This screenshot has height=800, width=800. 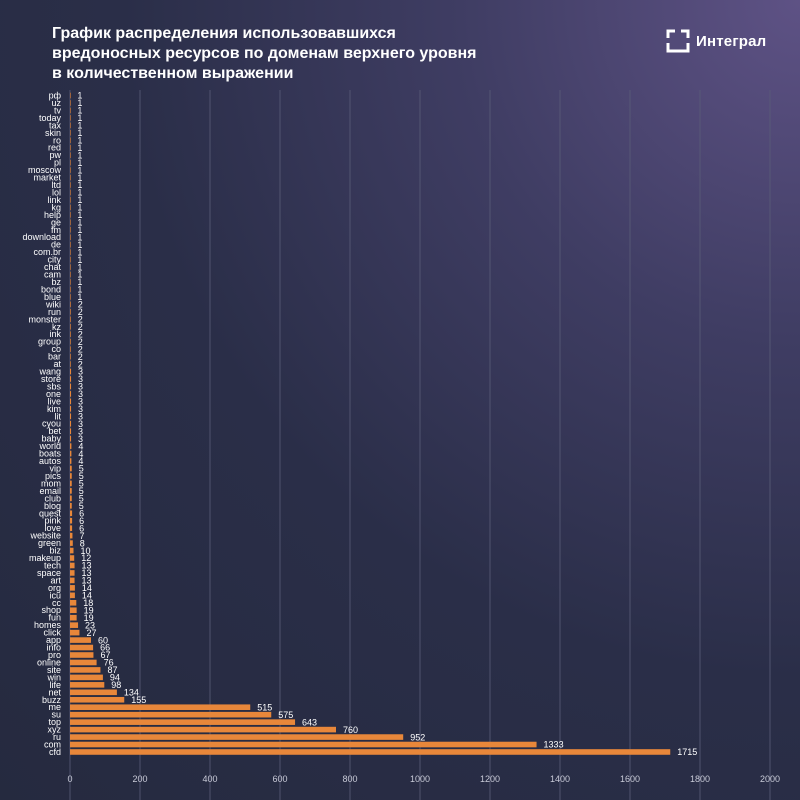 I want to click on category-label: love, so click(x=52, y=528).